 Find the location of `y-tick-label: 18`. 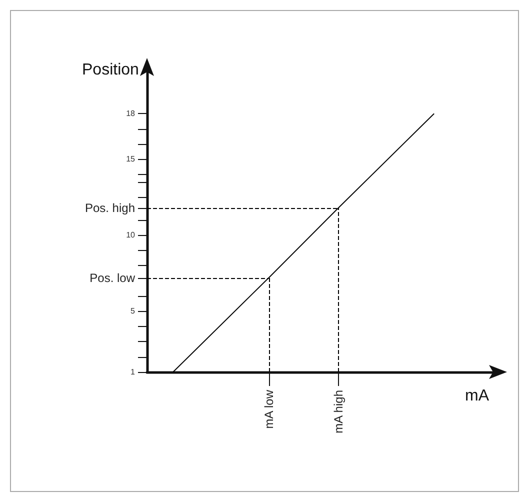

y-tick-label: 18 is located at coordinates (131, 113).